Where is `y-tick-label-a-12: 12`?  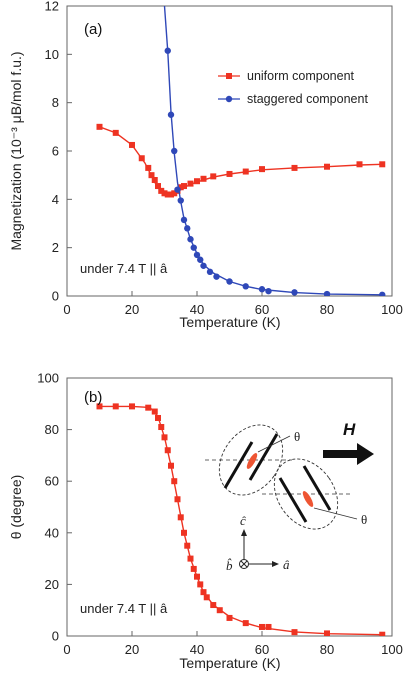 y-tick-label-a-12: 12 is located at coordinates (52, 7).